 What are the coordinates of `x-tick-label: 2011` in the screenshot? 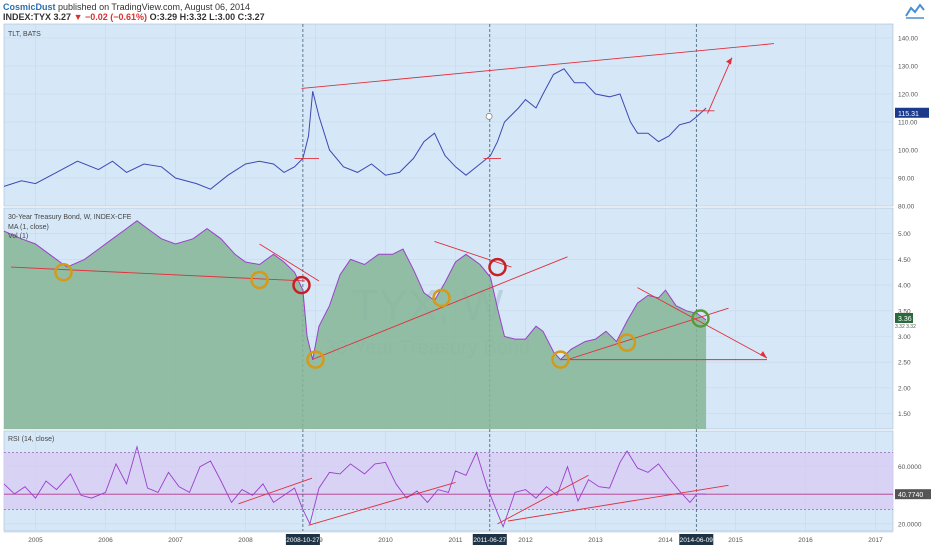 It's located at (456, 540).